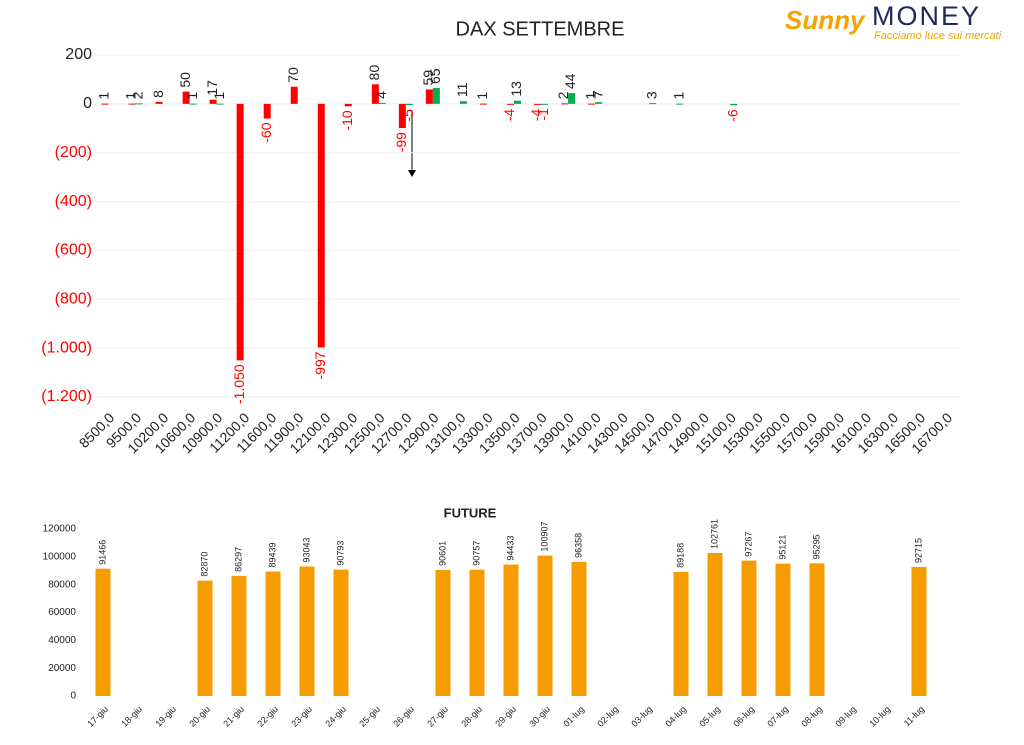 The image size is (1024, 745). I want to click on x-tick-label: 17-giu, so click(97, 716).